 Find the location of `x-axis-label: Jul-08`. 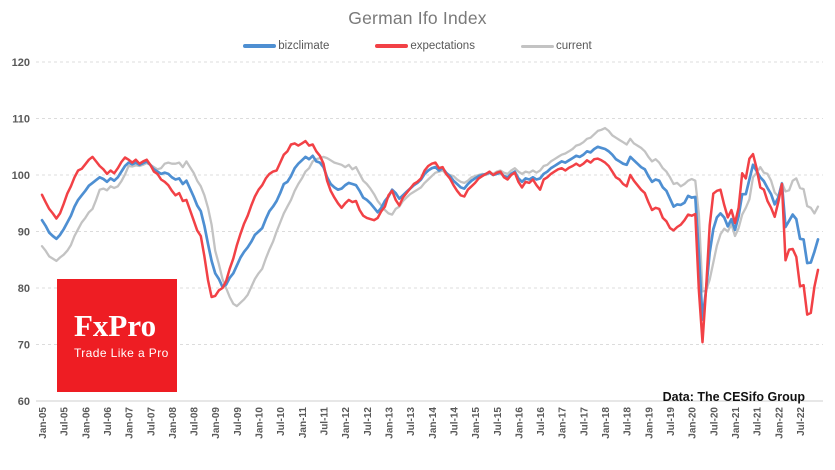

x-axis-label: Jul-08 is located at coordinates (195, 421).